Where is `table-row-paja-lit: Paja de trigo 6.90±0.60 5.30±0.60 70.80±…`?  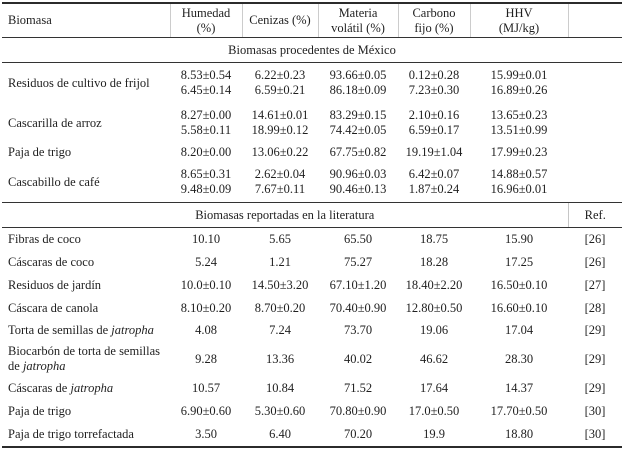 table-row-paja-lit: Paja de trigo 6.90±0.60 5.30±0.60 70.80±… is located at coordinates (312, 411).